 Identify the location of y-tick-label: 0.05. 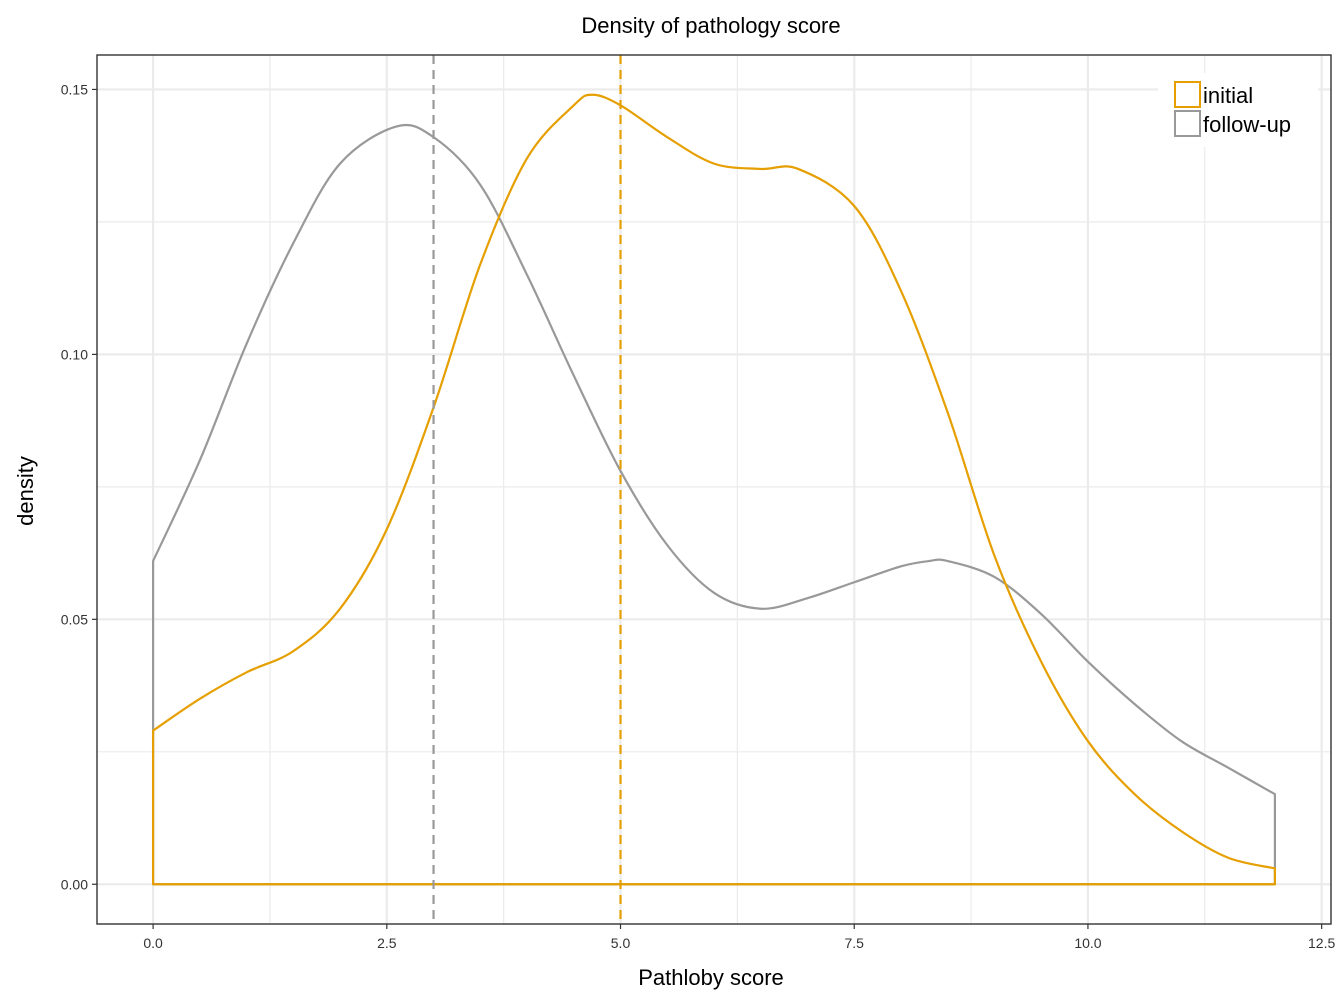
(74, 619).